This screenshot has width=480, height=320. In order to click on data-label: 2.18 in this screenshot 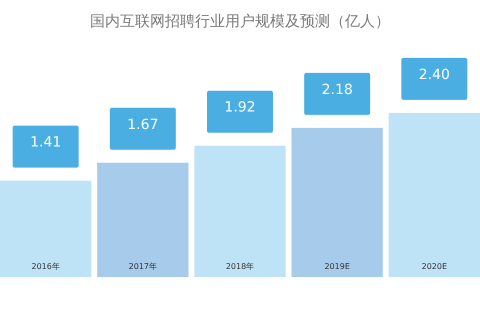, I will do `click(337, 90)`.